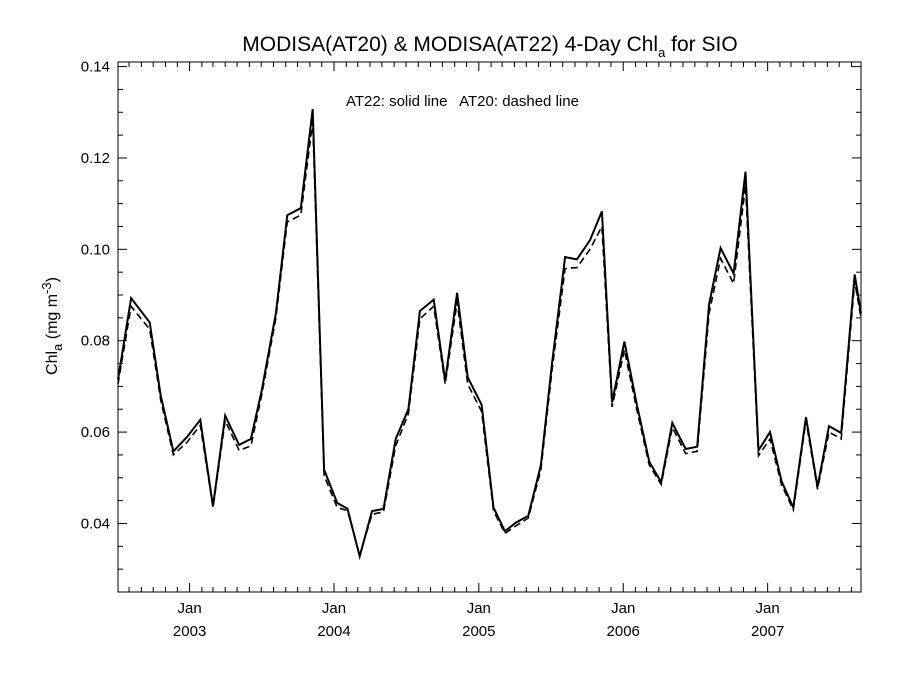 This screenshot has width=900, height=675. What do you see at coordinates (52, 279) in the screenshot?
I see `y-axis-label-close: )` at bounding box center [52, 279].